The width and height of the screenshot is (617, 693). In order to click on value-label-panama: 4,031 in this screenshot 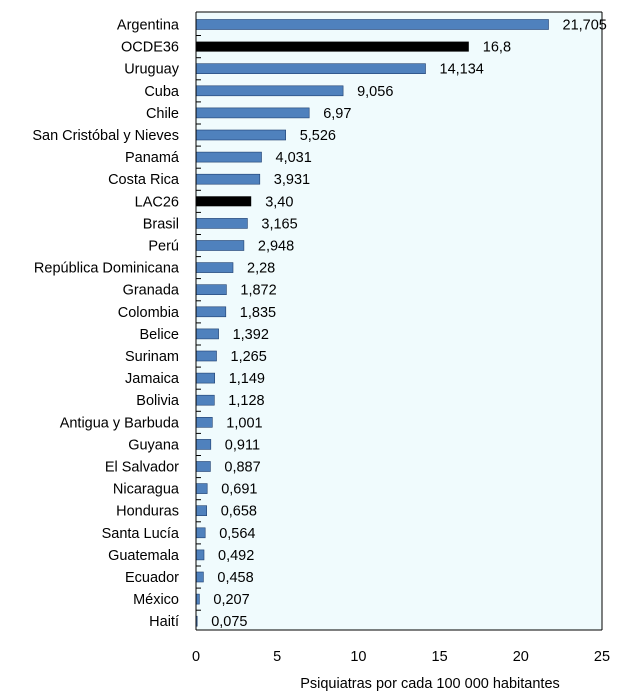, I will do `click(294, 158)`.